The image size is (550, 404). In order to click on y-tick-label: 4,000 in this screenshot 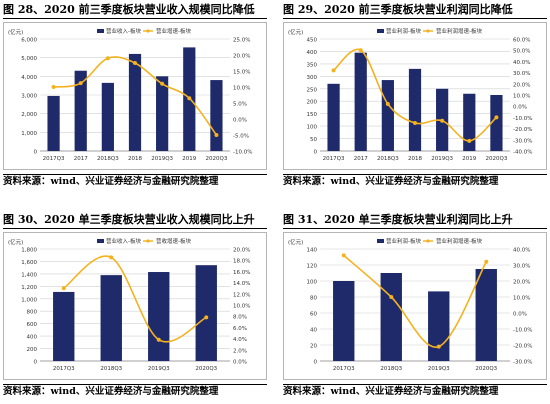, I will do `click(29, 78)`.